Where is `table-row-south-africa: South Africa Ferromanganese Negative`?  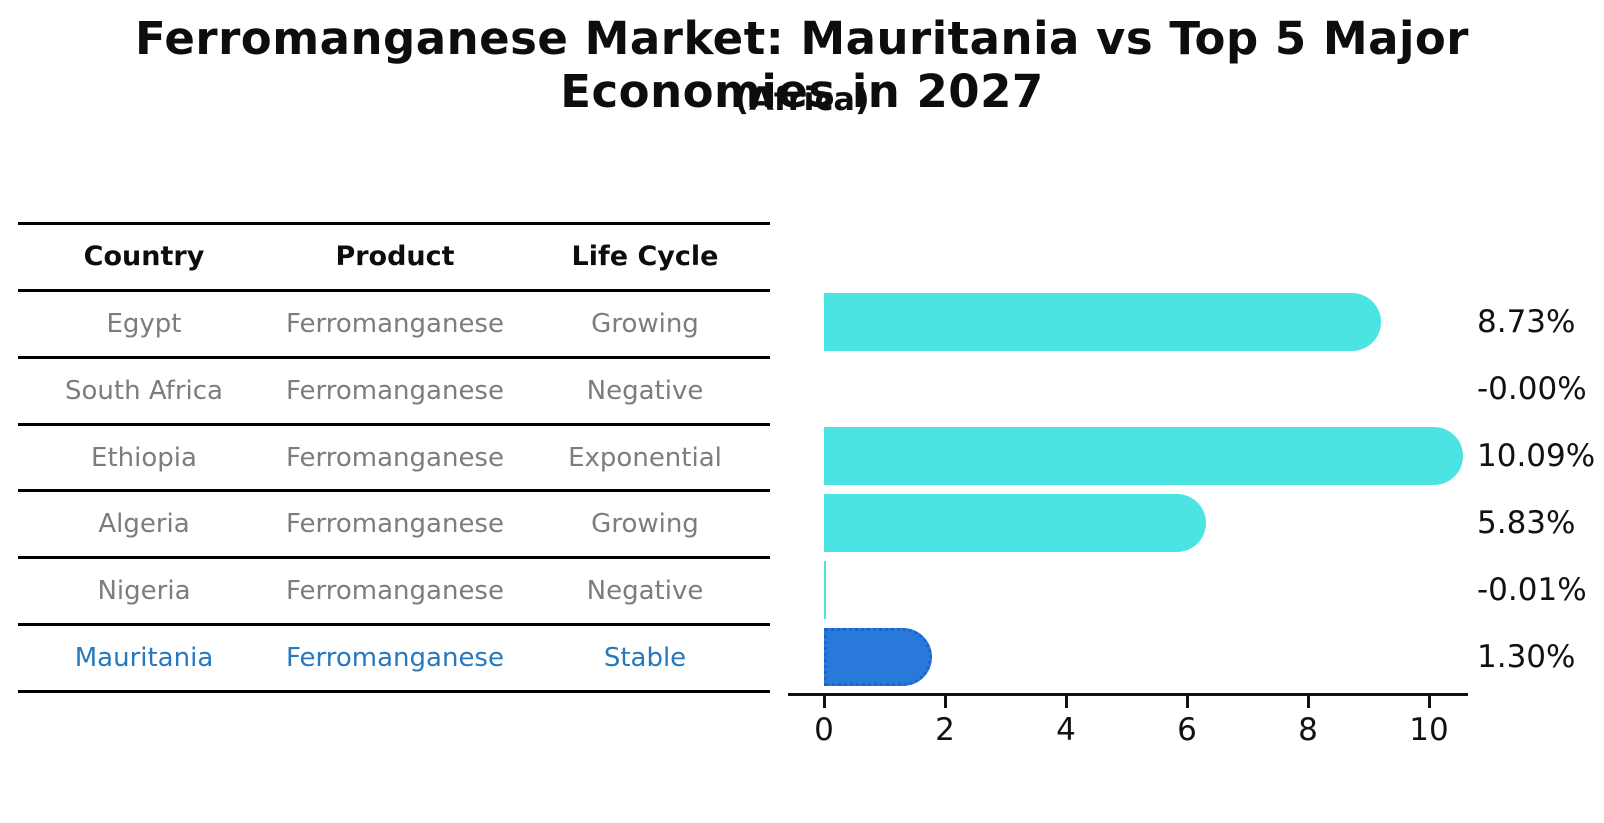 table-row-south-africa: South Africa Ferromanganese Negative is located at coordinates (394, 392).